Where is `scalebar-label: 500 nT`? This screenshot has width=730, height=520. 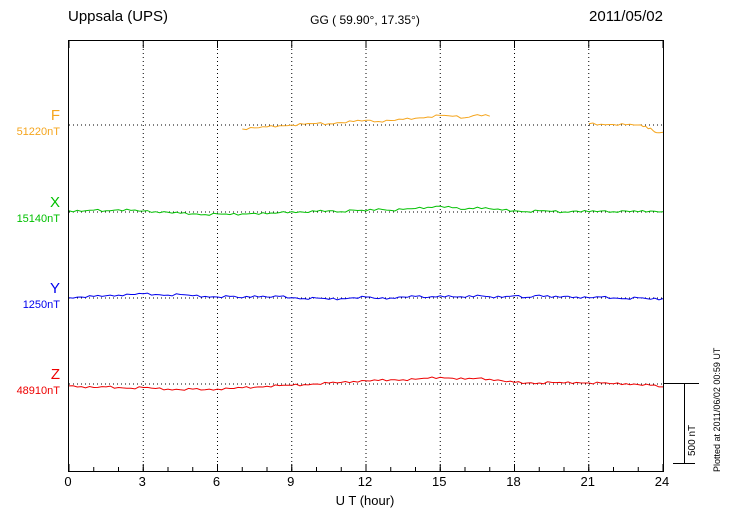 scalebar-label: 500 nT is located at coordinates (692, 440).